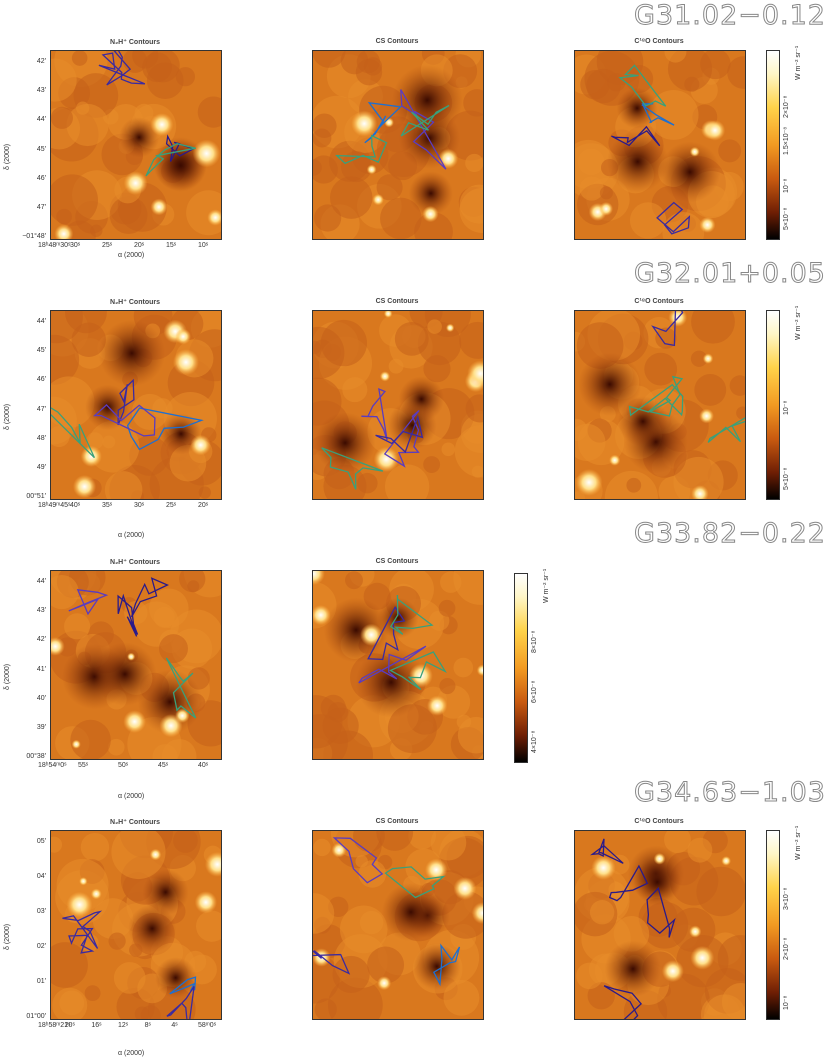 This screenshot has width=830, height=1062. Describe the element at coordinates (41, 438) in the screenshot. I see `y-tick-label: 48′` at that location.